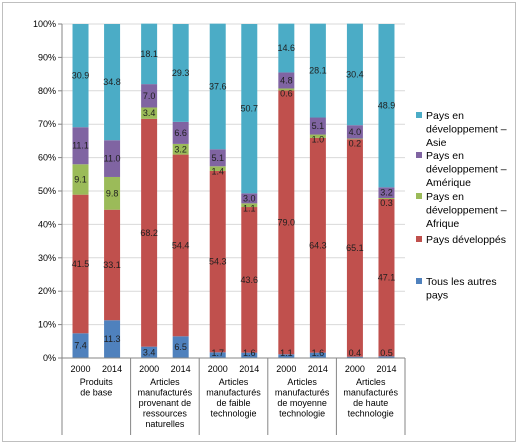  I want to click on legend-label: Tous les autres, so click(461, 282).